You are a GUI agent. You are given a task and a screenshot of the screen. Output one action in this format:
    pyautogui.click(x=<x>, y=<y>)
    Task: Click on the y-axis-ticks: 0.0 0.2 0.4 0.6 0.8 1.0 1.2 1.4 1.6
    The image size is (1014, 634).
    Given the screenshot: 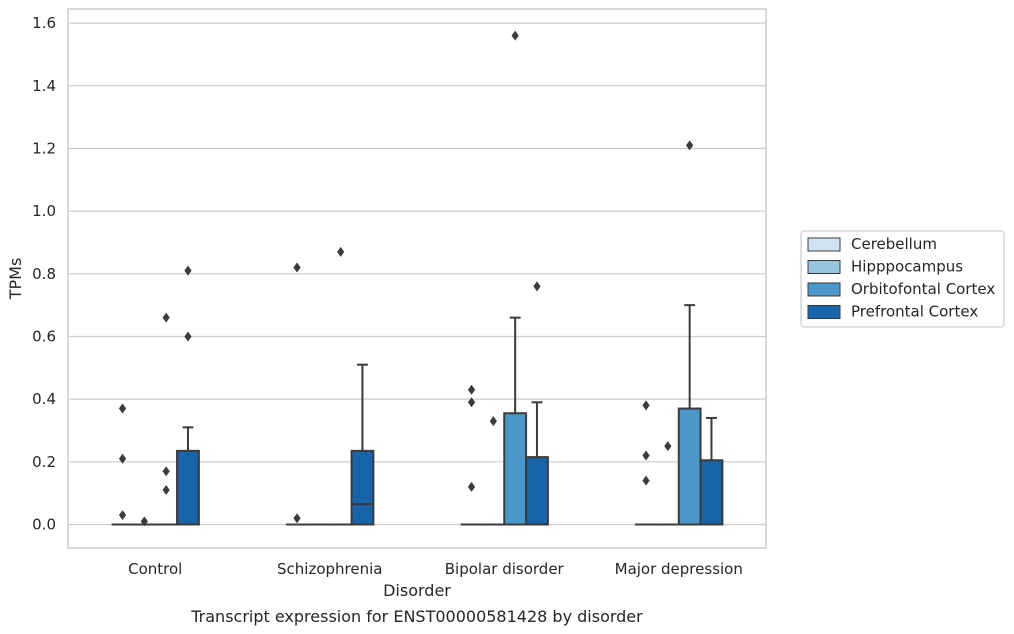 What is the action you would take?
    pyautogui.click(x=44, y=273)
    